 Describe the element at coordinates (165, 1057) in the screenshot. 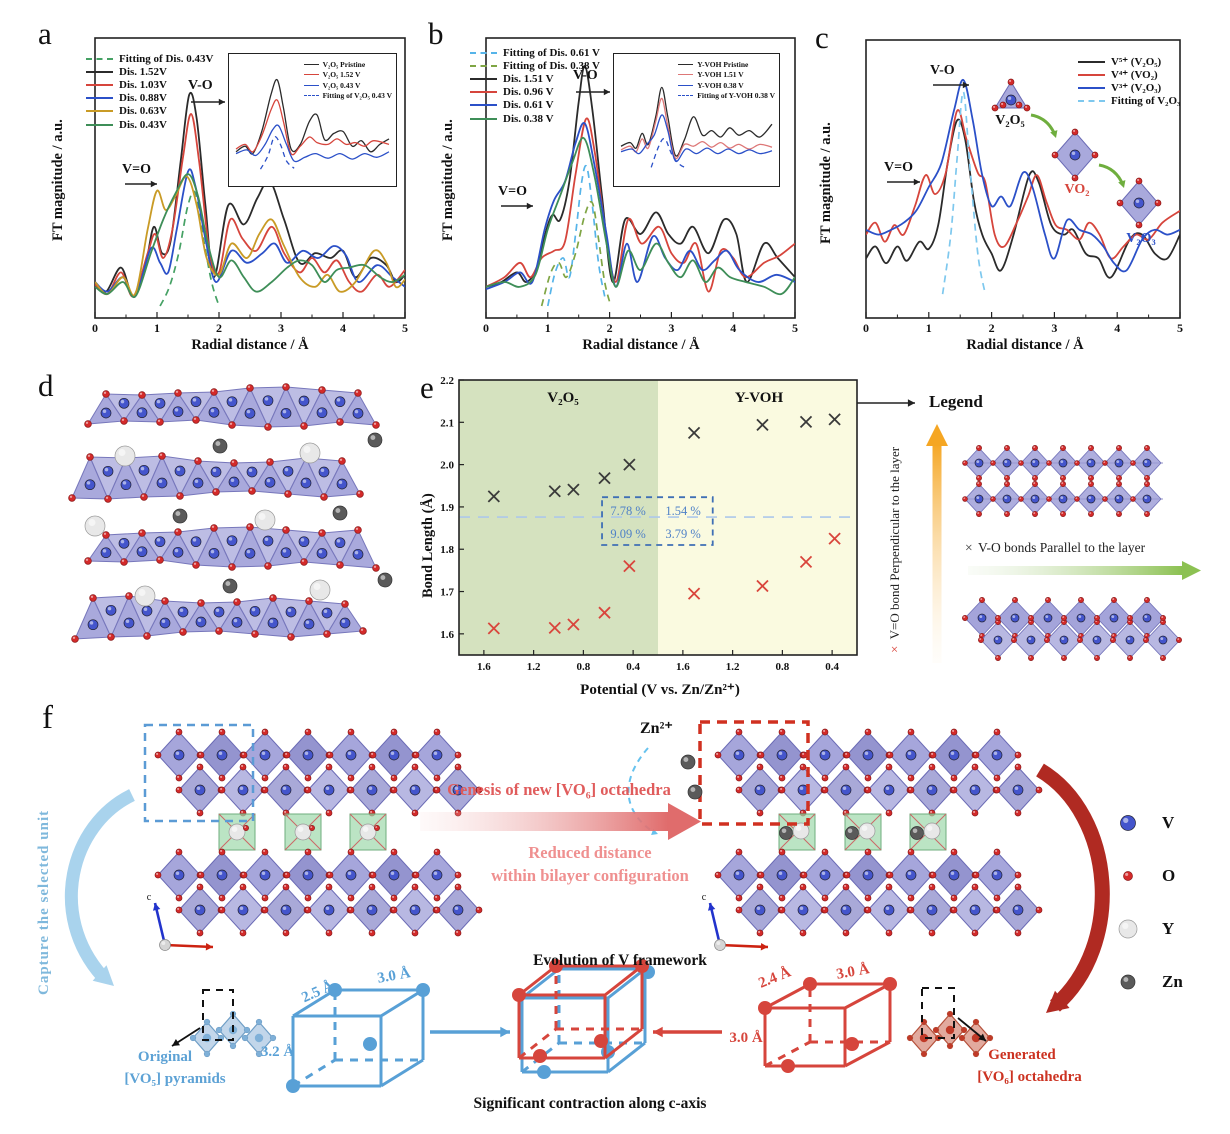

I see `original-label-line1: Original` at that location.